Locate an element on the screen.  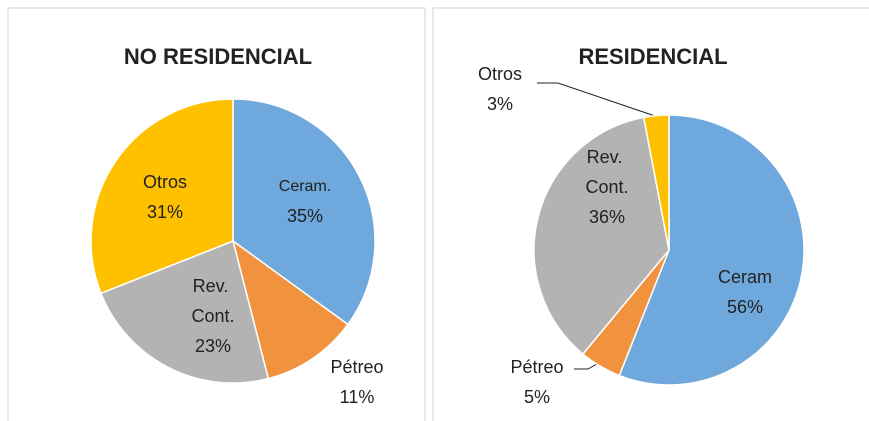
slice-value-label: 5% is located at coordinates (537, 397).